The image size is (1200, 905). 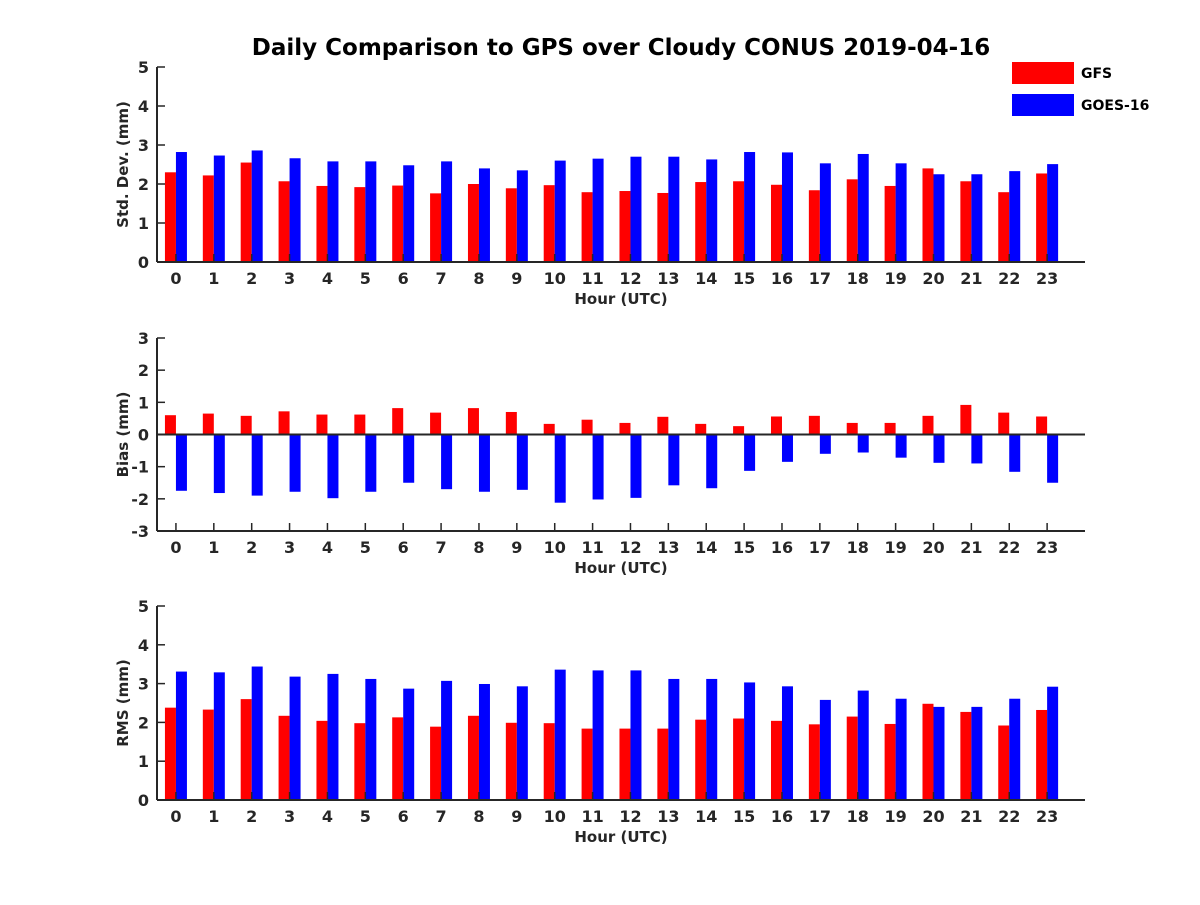 What do you see at coordinates (143, 145) in the screenshot?
I see `y-tick-label: 3` at bounding box center [143, 145].